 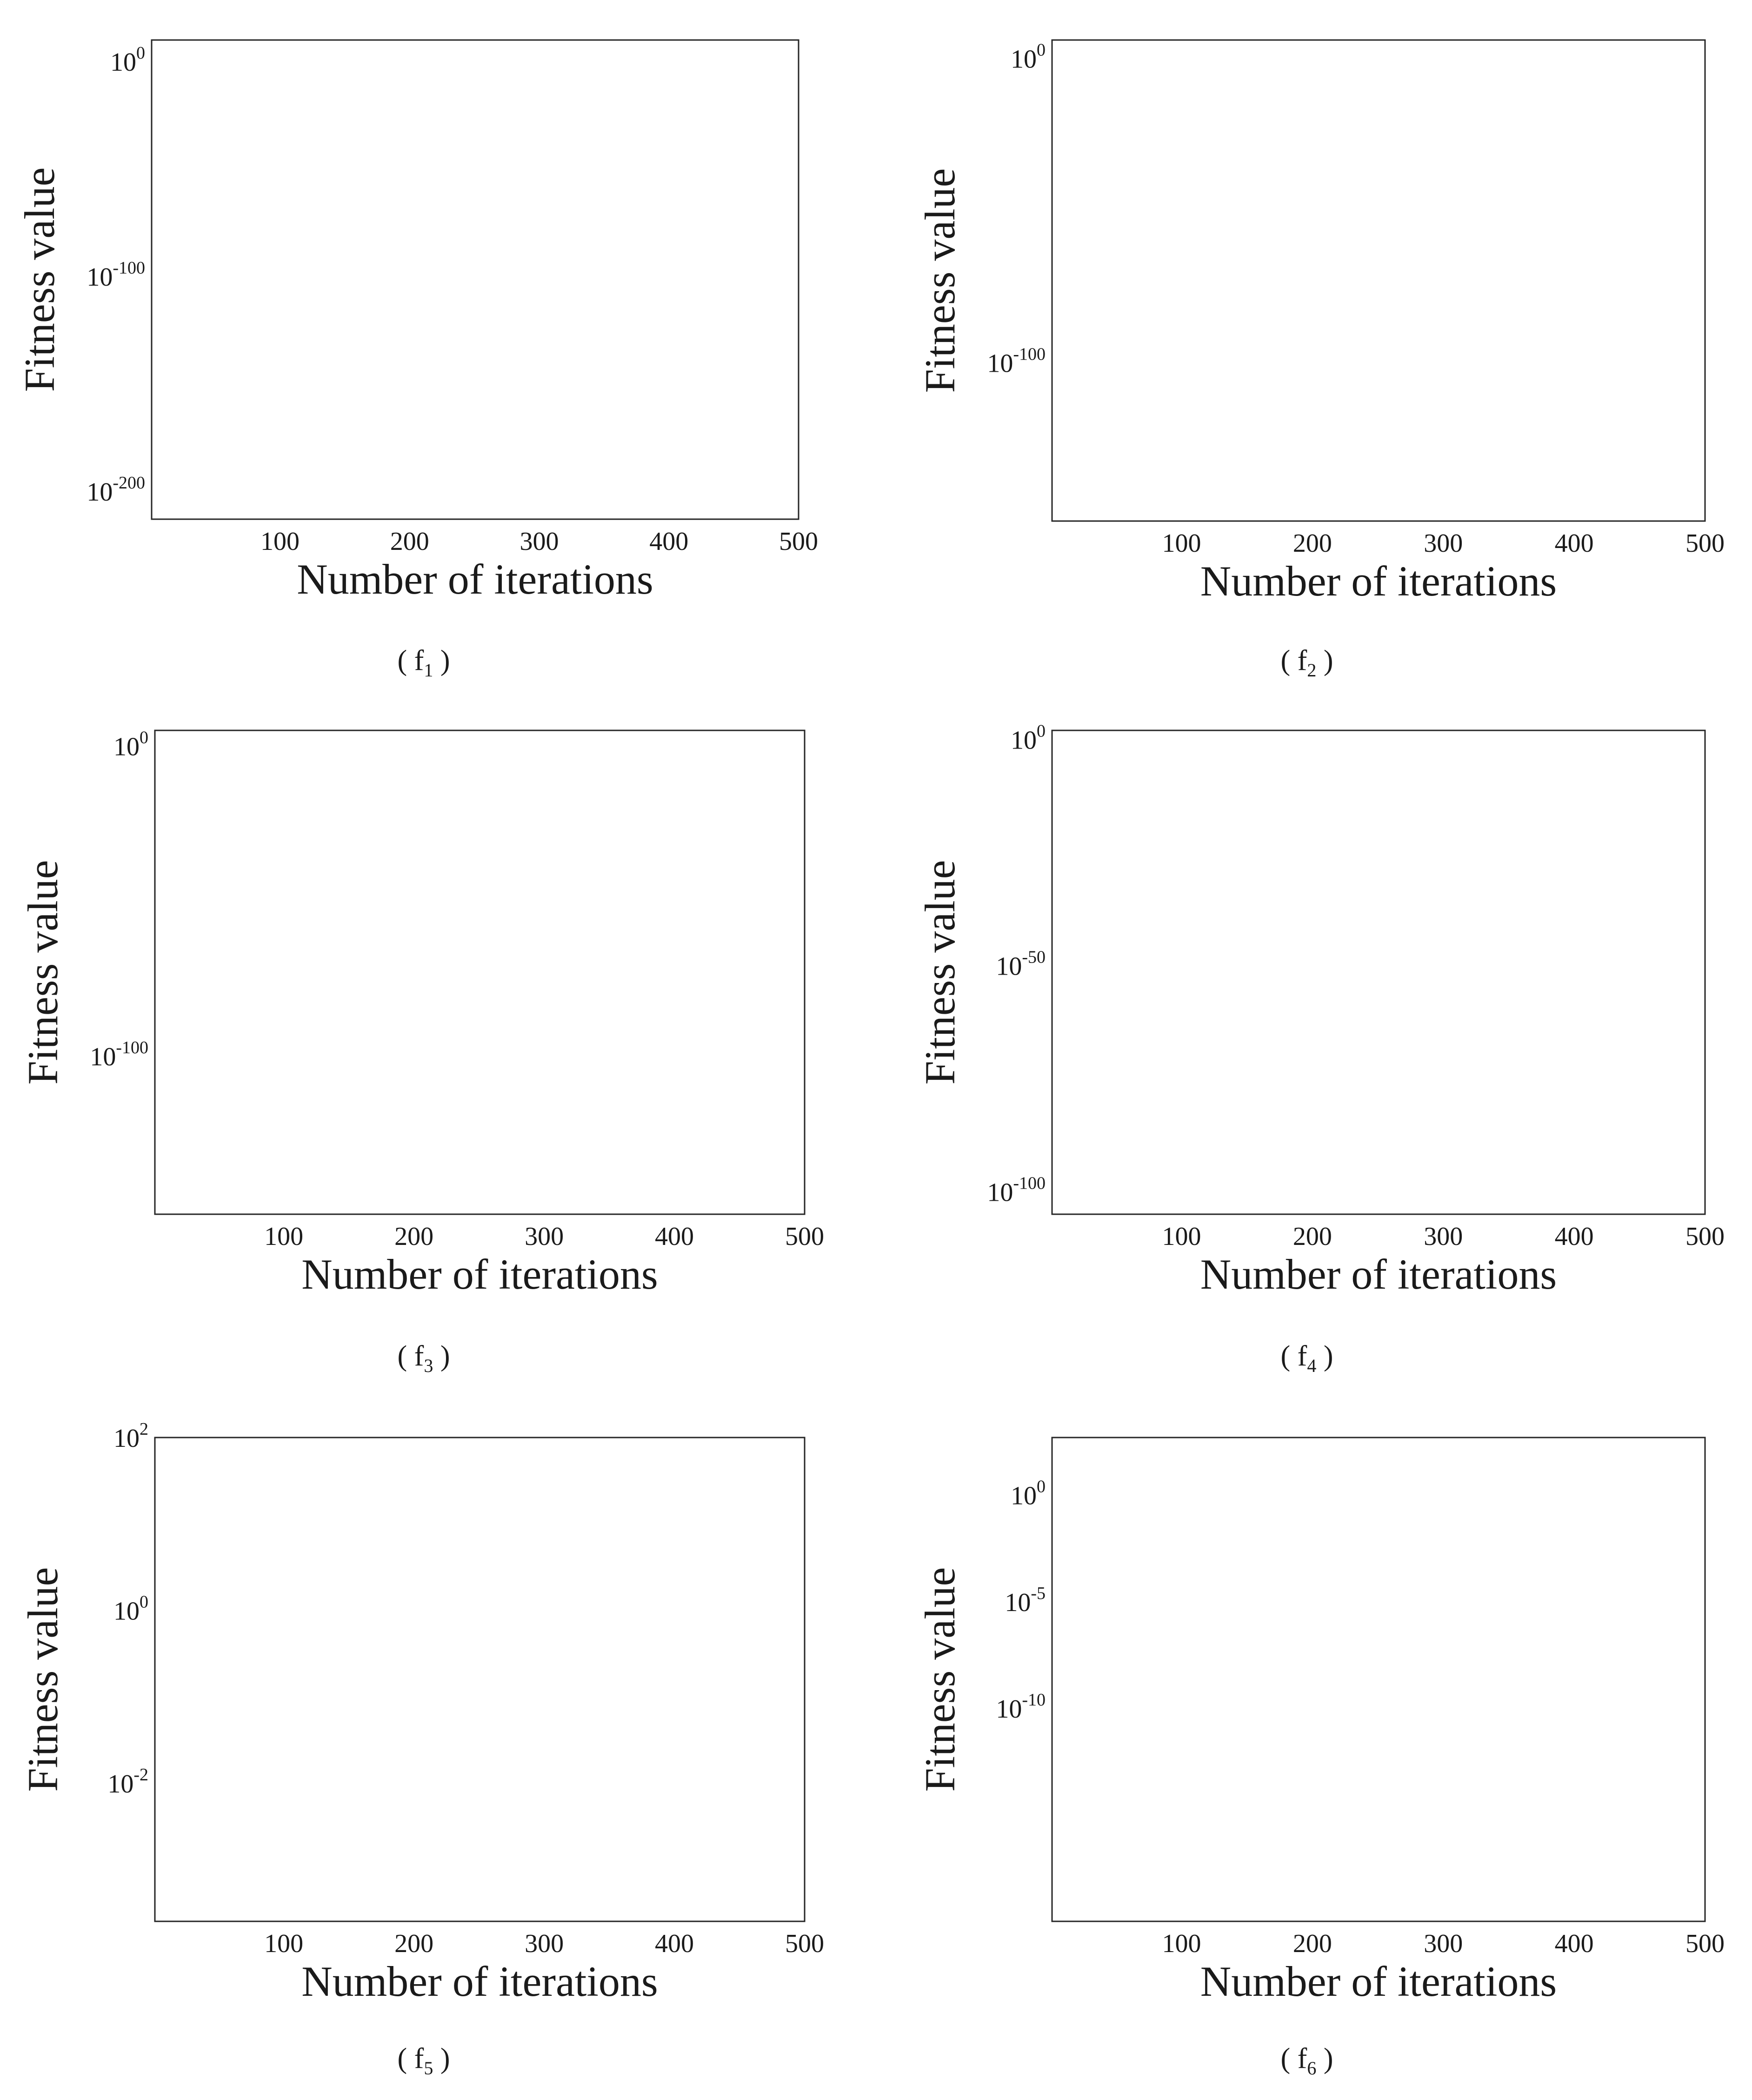 I want to click on subplot-caption: ( f4 ), so click(x=1307, y=1358).